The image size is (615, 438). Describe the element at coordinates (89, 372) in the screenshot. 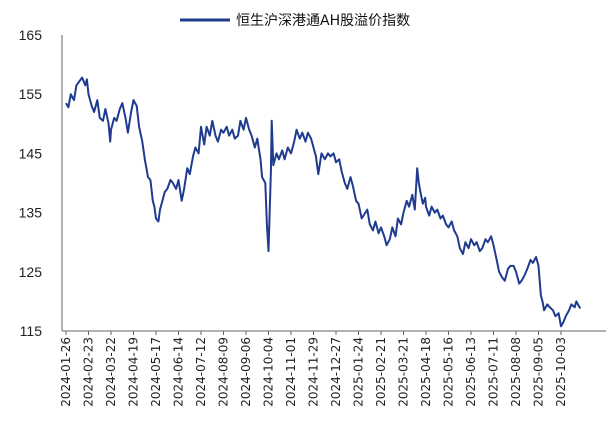

I see `x-tick-label: 2024-02-23` at that location.